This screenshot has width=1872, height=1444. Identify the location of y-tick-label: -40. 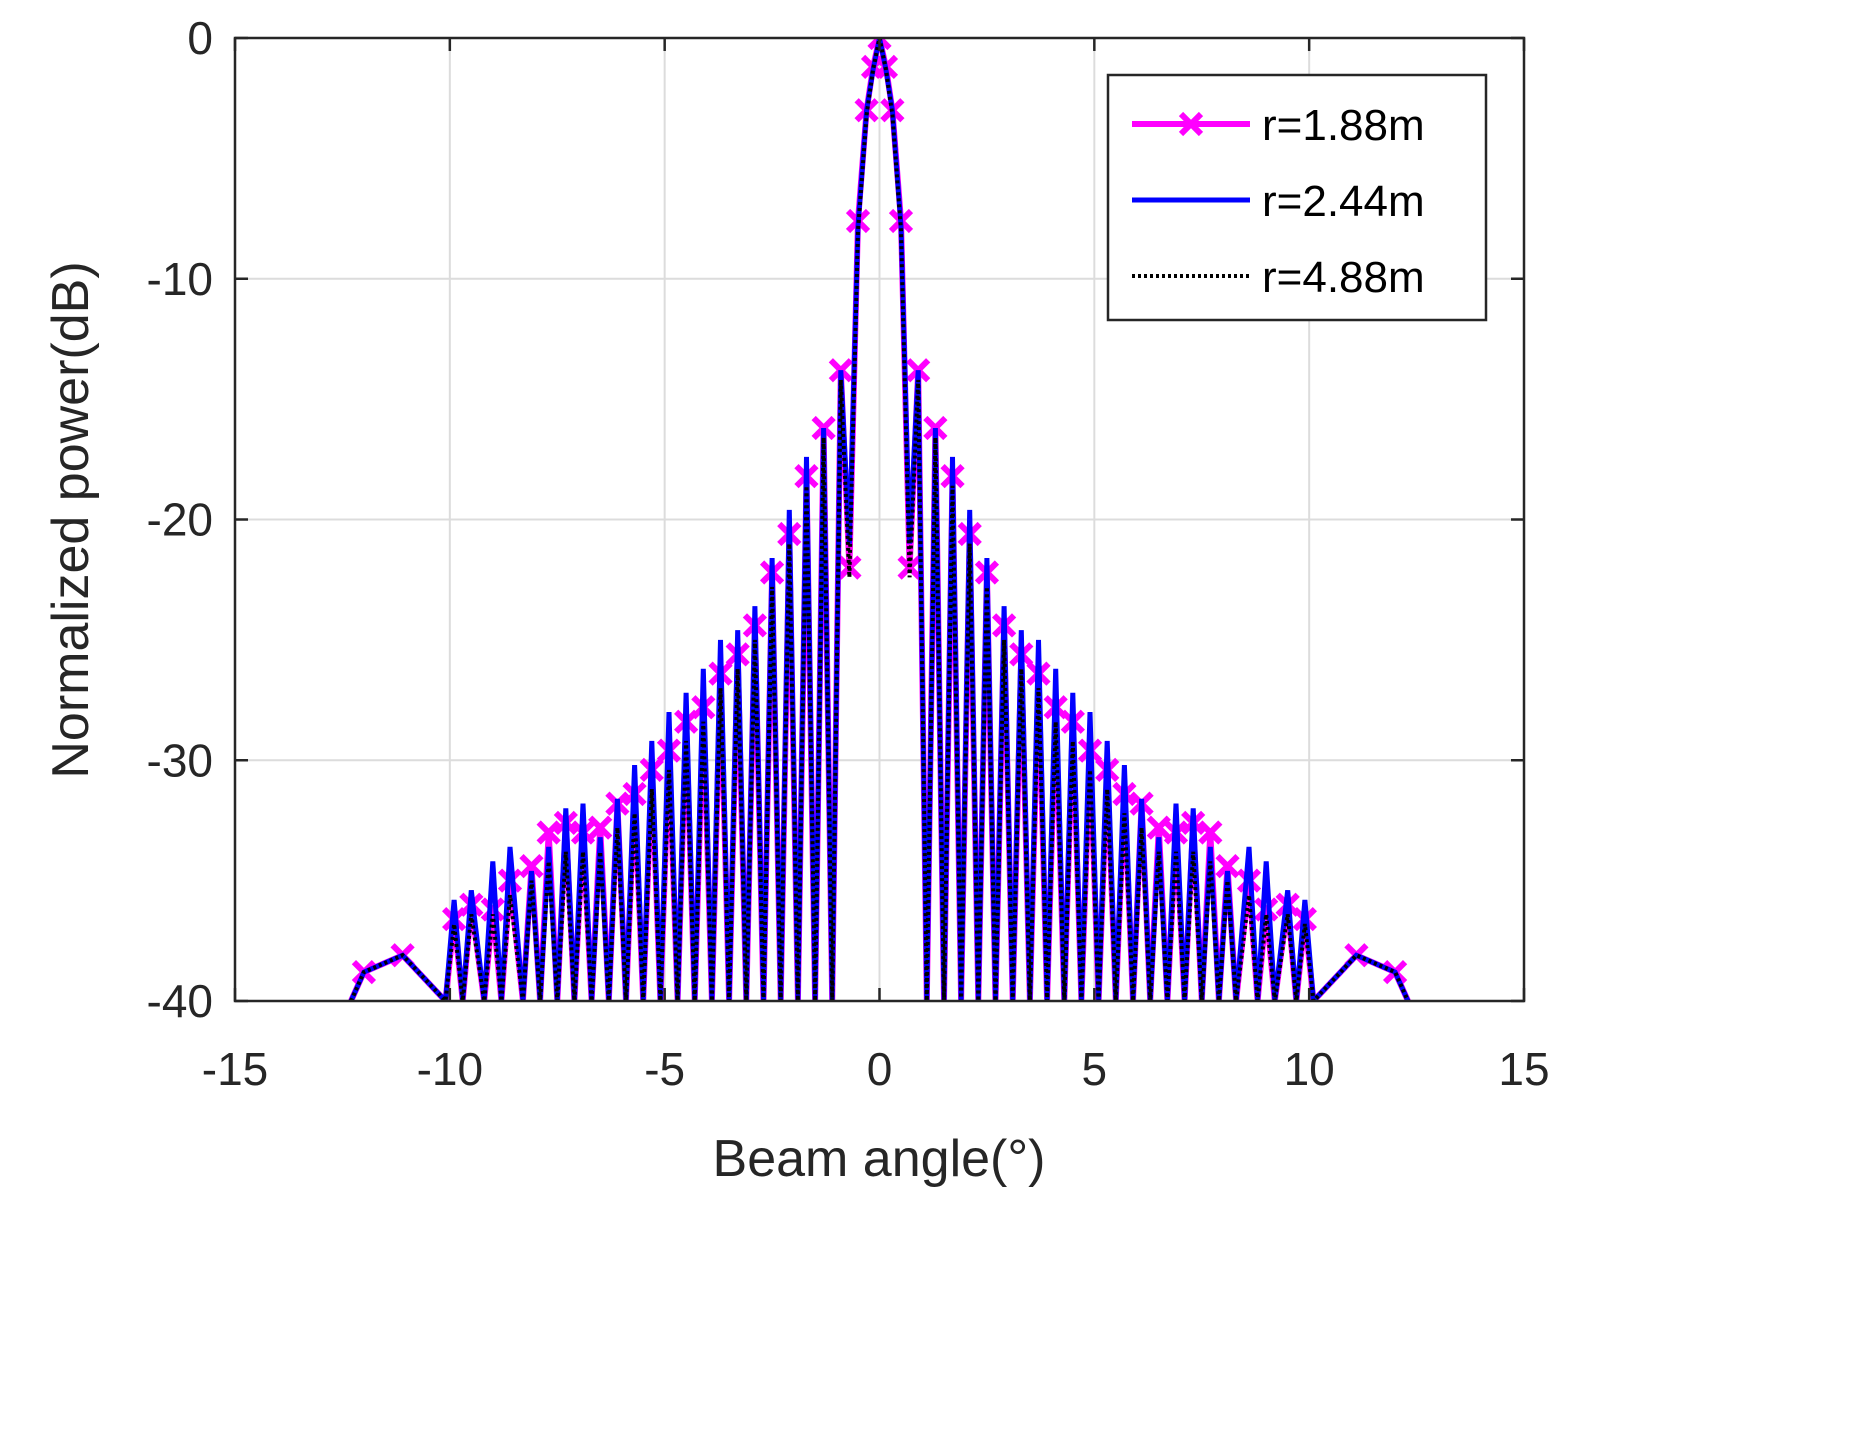
(180, 1001).